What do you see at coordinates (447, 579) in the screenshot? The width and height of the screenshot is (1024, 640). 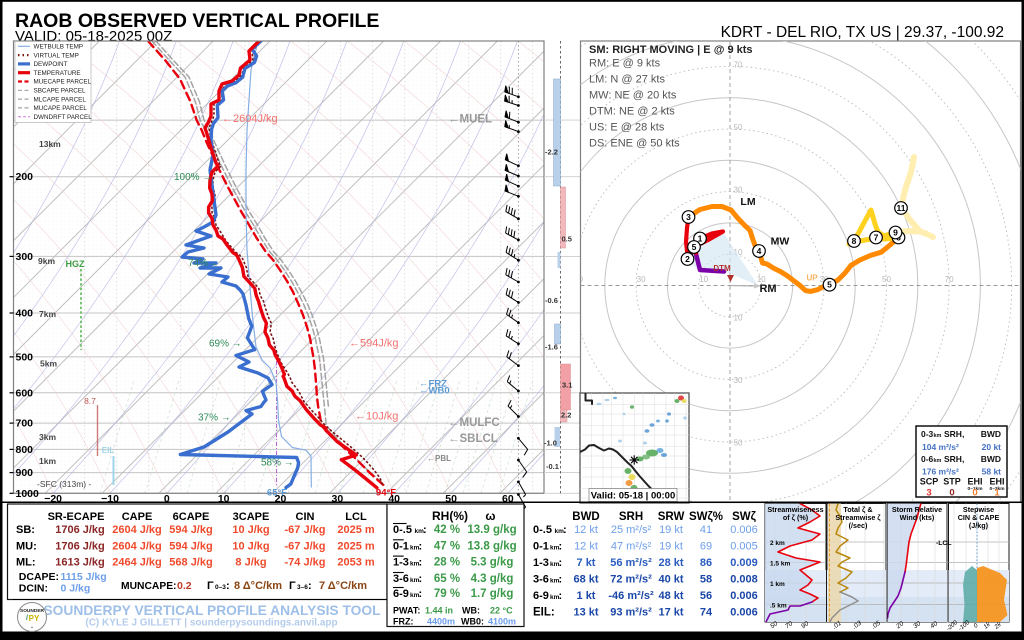 I see `svg-text: 65 %` at bounding box center [447, 579].